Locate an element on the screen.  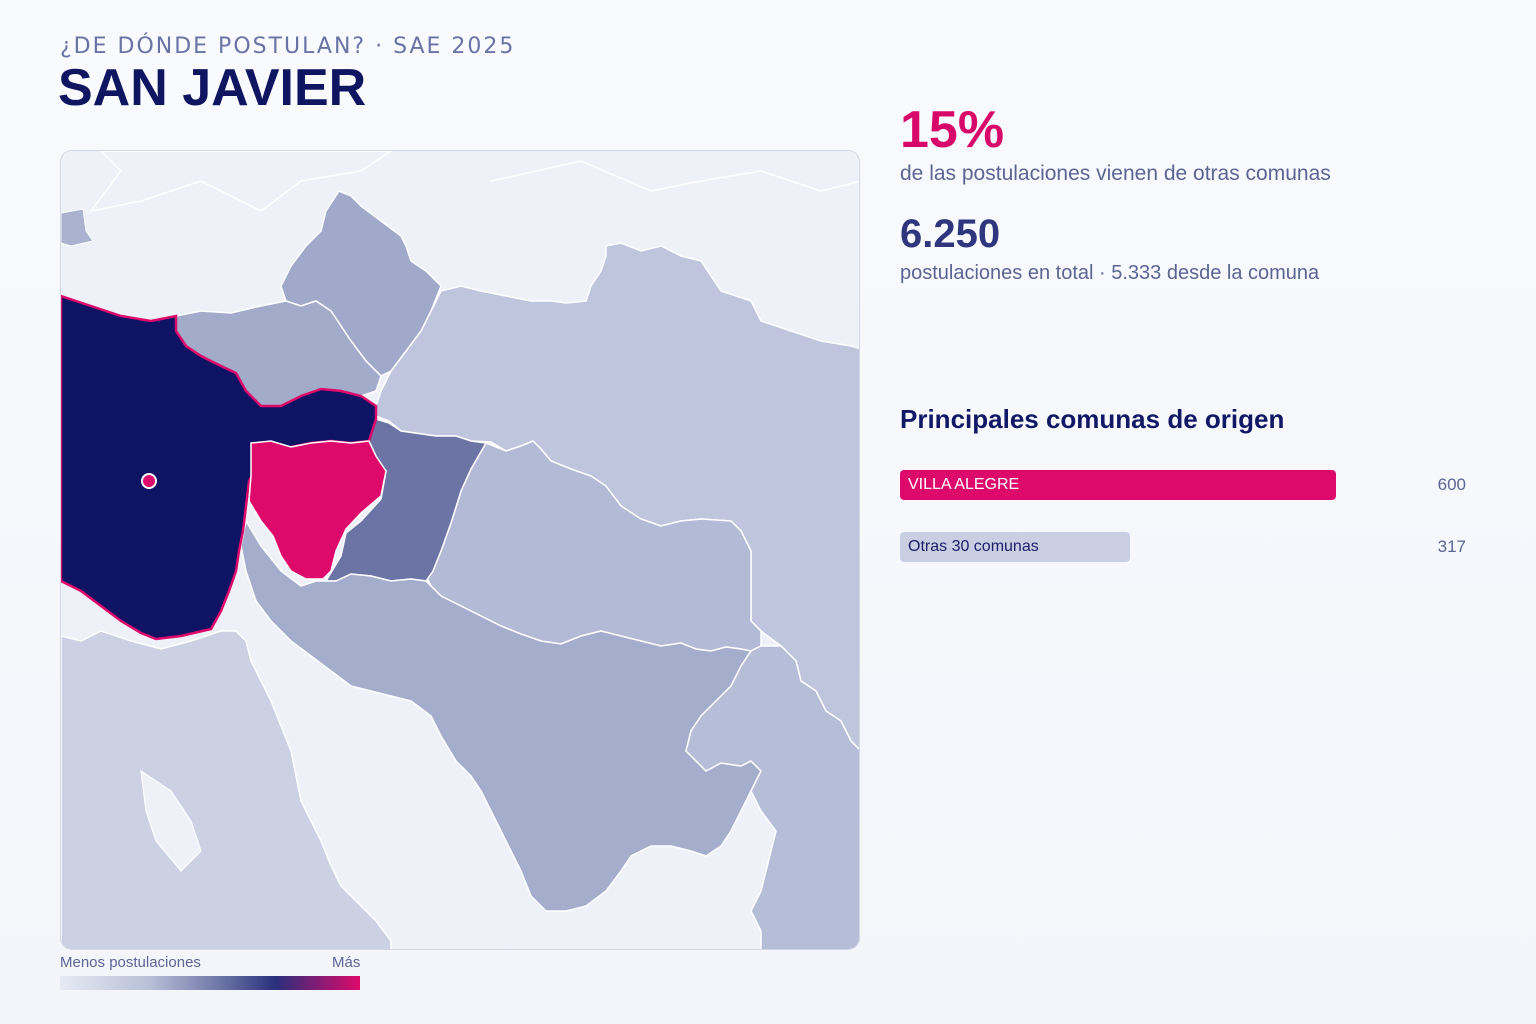
map-region-southwest-inlet is located at coordinates (171, 820).